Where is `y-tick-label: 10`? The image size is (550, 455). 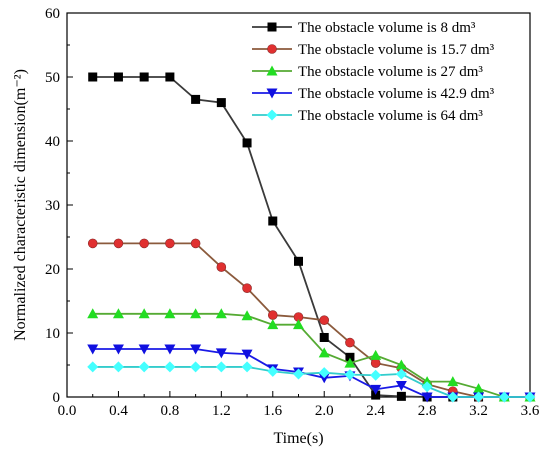
y-tick-label: 10 is located at coordinates (52, 334).